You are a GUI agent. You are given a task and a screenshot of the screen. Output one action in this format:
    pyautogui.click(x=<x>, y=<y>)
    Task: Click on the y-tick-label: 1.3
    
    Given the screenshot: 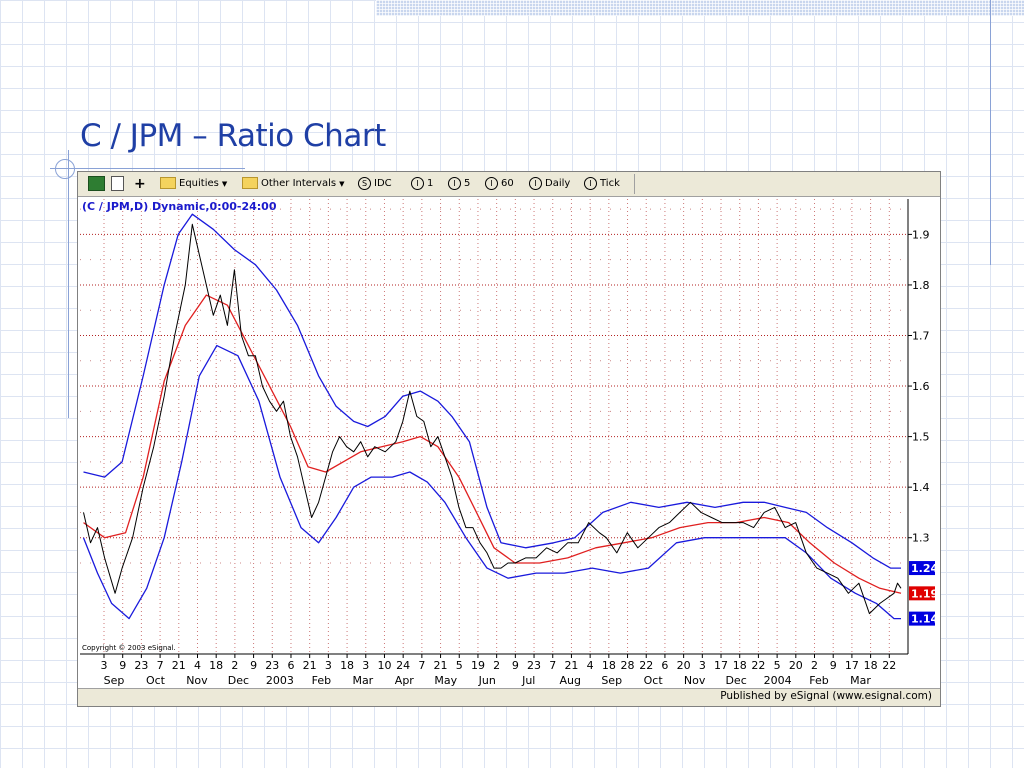 What is the action you would take?
    pyautogui.click(x=921, y=538)
    